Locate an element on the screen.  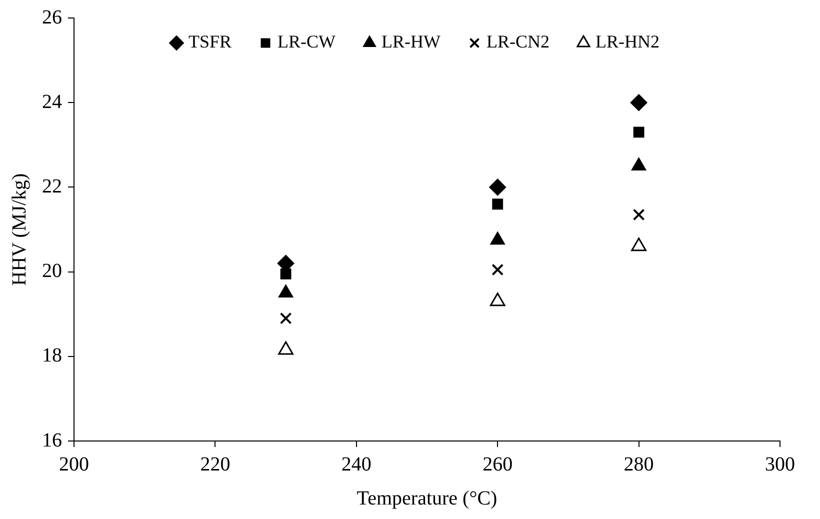
y-tick-label: 24 is located at coordinates (52, 101).